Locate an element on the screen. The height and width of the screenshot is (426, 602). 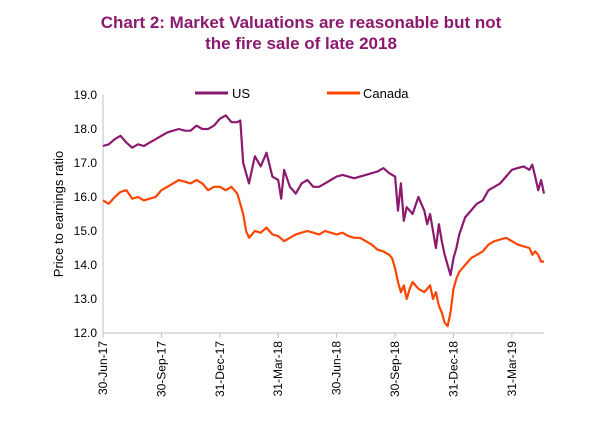
y-tick-label: 13.0 is located at coordinates (86, 299).